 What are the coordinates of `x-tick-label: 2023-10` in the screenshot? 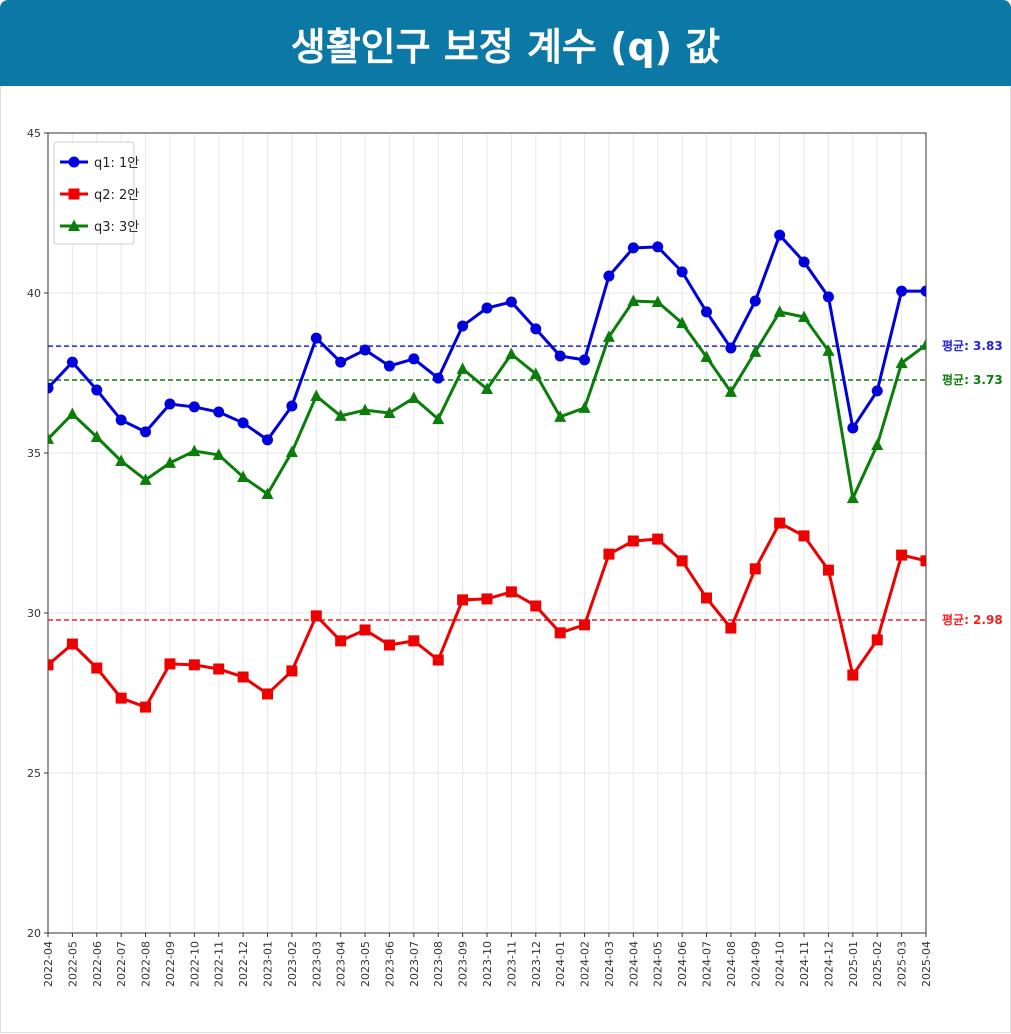 It's located at (487, 964).